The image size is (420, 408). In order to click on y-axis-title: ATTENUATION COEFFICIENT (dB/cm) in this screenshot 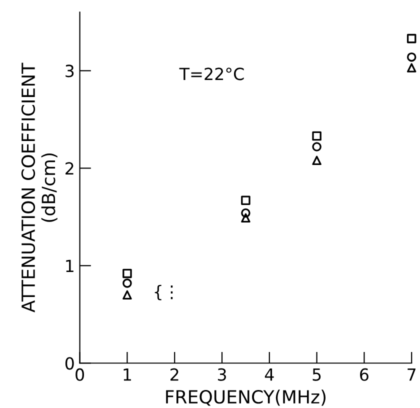, I will do `click(39, 187)`.